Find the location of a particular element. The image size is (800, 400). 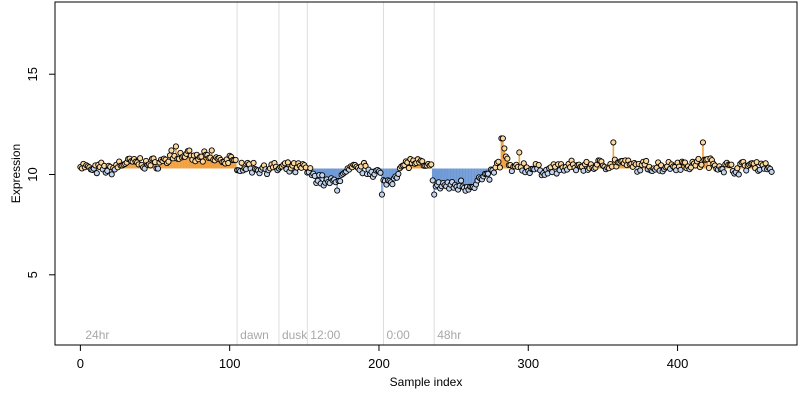

marker-label-midnight: 0:00 is located at coordinates (398, 335).